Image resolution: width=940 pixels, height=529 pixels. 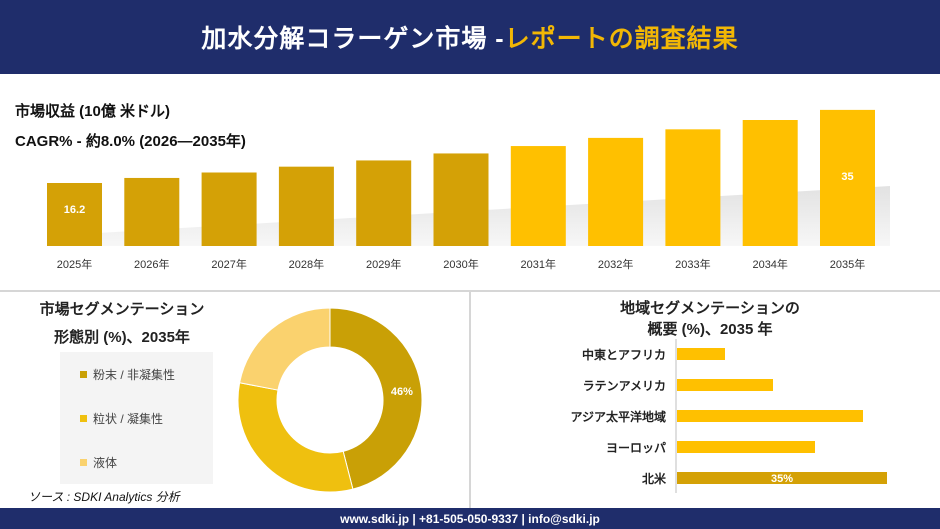 I want to click on year-tick-label: 2028年, so click(x=306, y=264).